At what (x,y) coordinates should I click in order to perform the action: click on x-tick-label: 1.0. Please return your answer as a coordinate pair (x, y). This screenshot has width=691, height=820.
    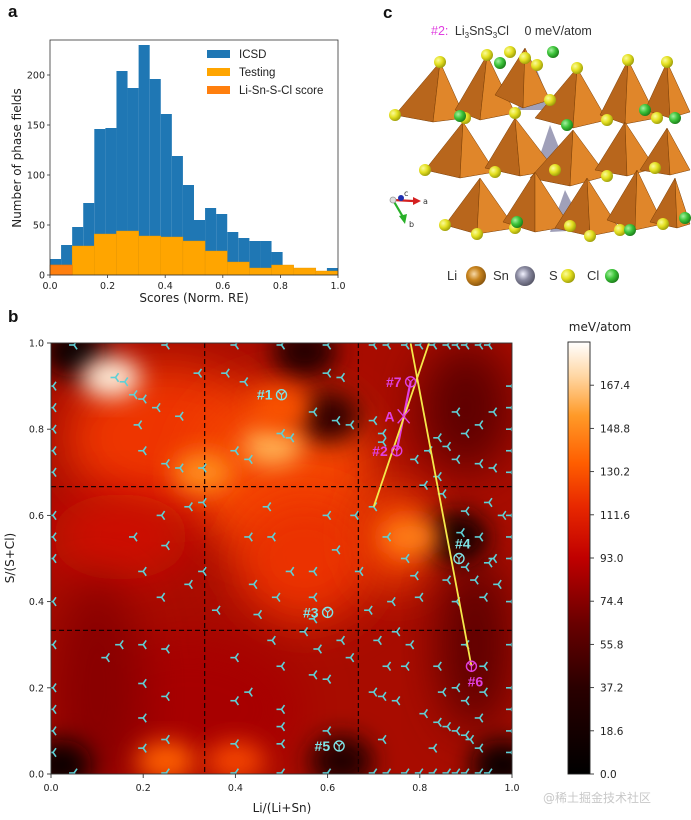
    Looking at the image, I should click on (337, 286).